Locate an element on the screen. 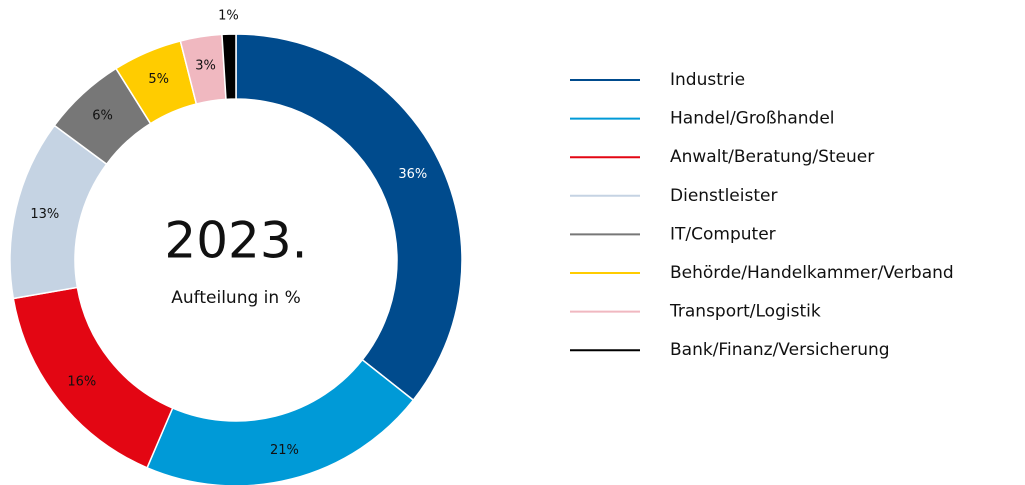 Image resolution: width=1025 pixels, height=485 pixels. data-label: 1% is located at coordinates (228, 16).